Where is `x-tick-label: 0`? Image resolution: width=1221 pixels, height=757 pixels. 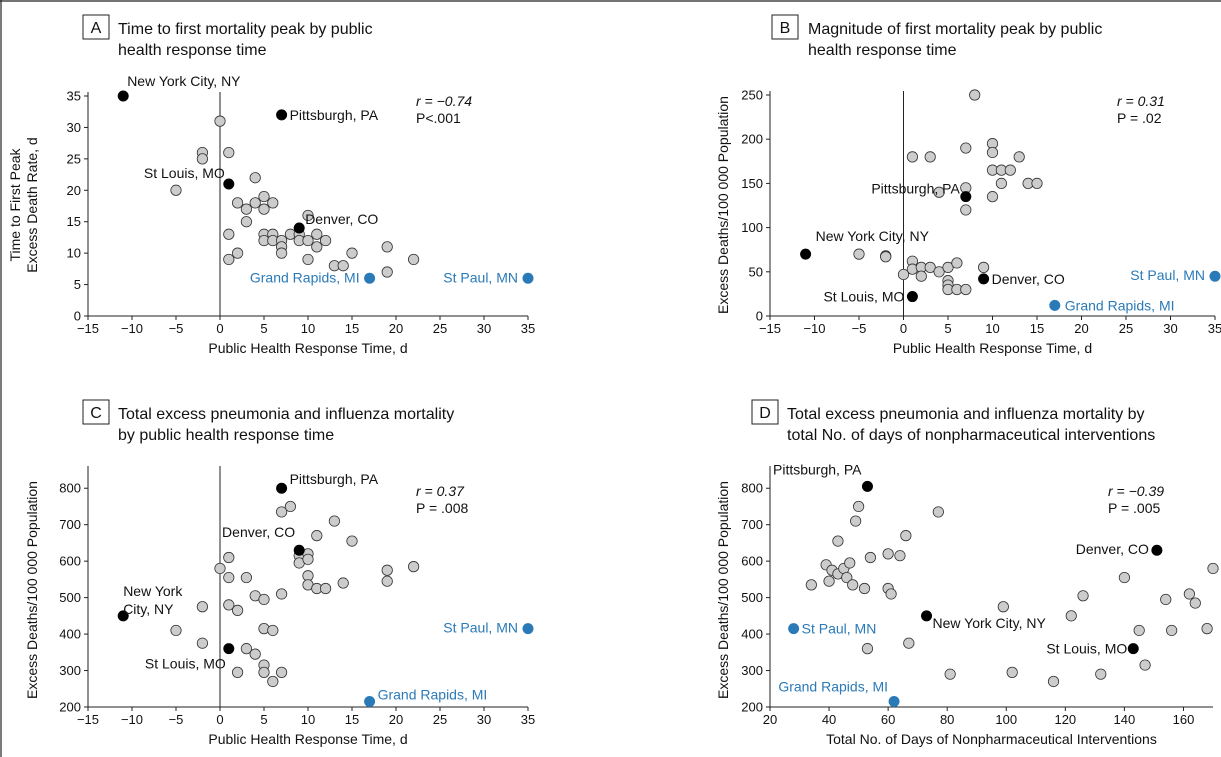 x-tick-label: 0 is located at coordinates (219, 719).